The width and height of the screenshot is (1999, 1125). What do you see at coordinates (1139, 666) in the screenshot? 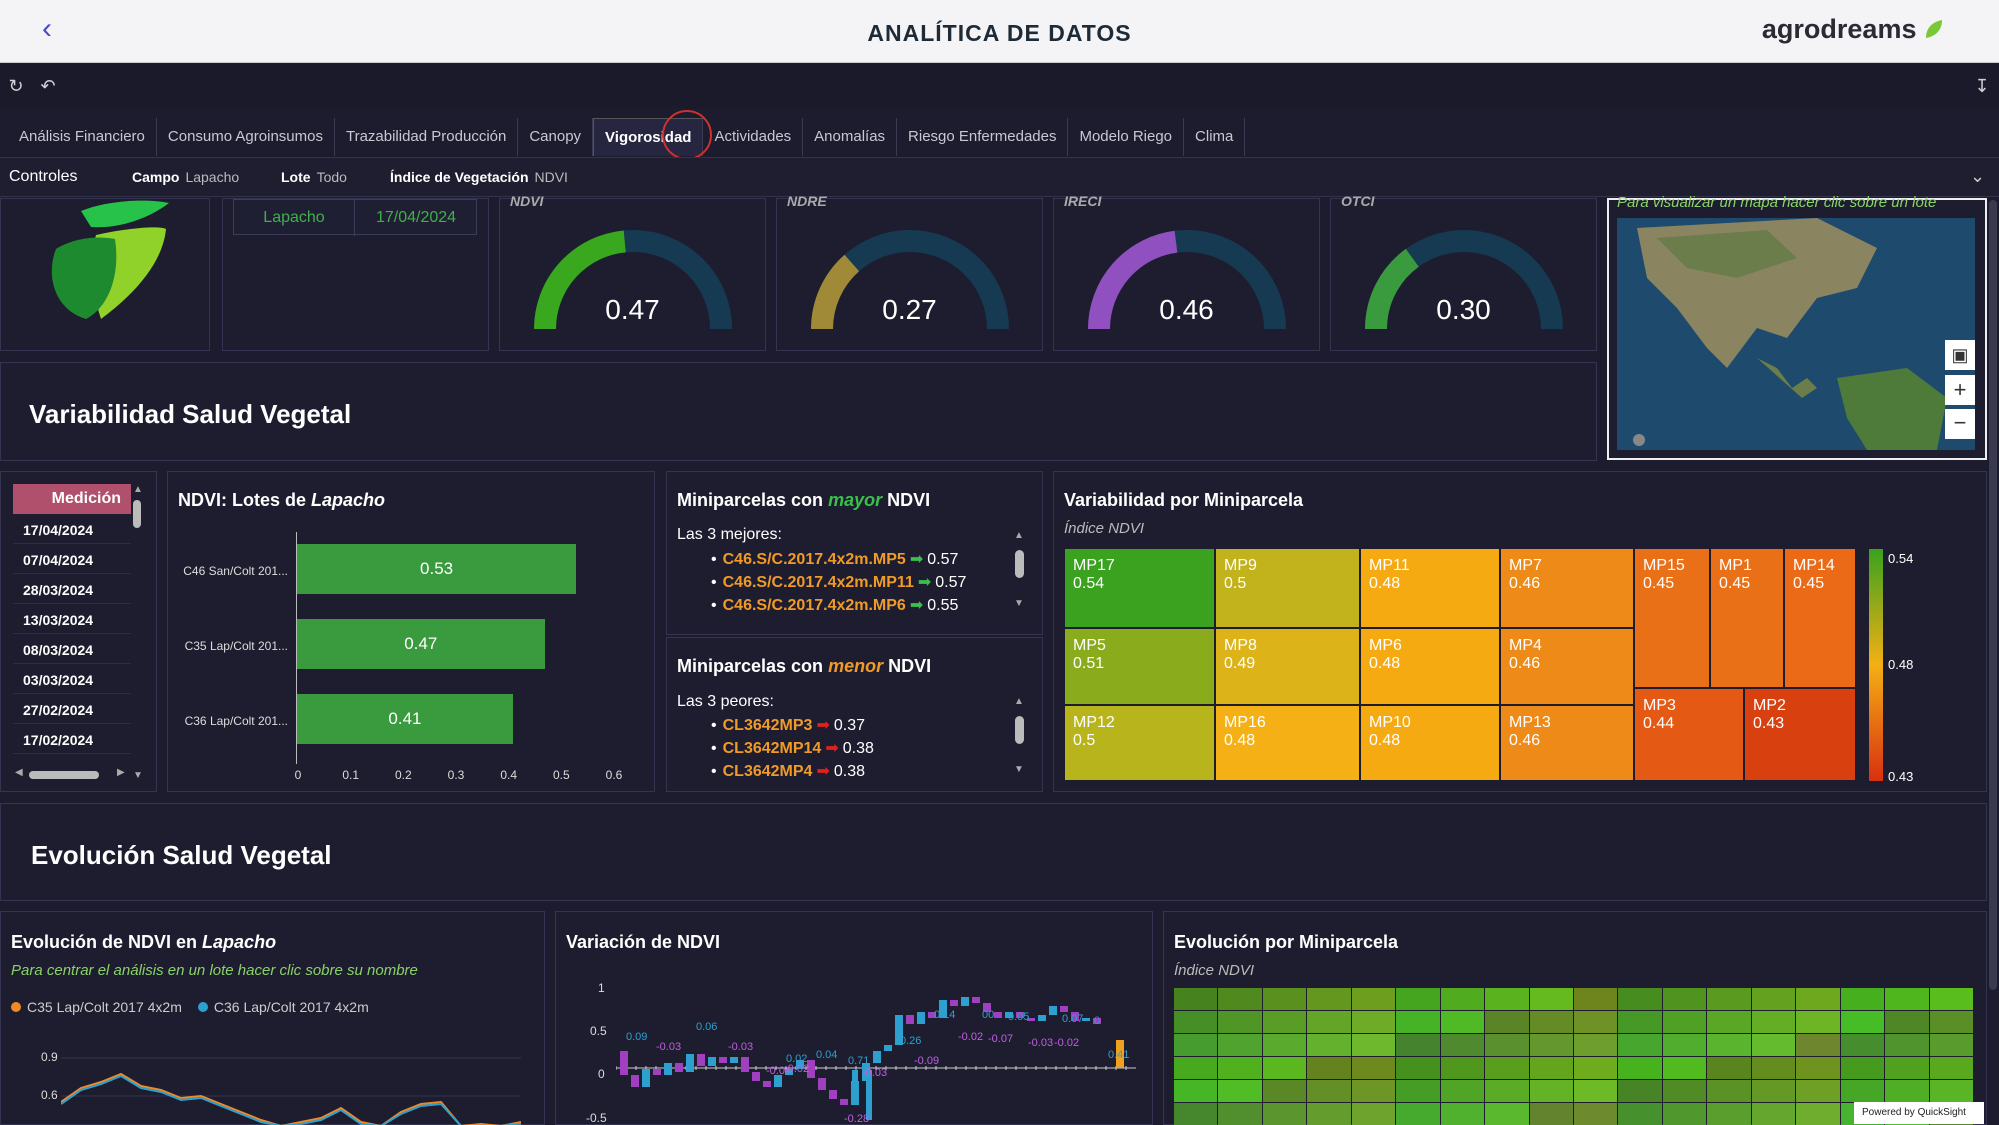
I see `treemap-cell: MP5 0.51` at bounding box center [1139, 666].